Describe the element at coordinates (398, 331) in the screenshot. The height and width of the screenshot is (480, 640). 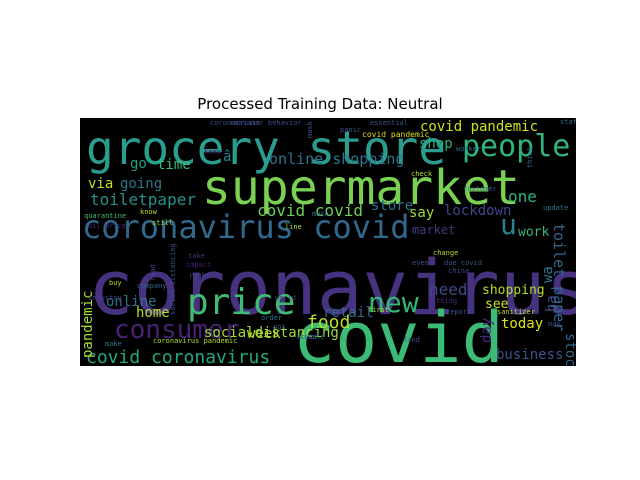
I see `cloud-word: covid` at that location.